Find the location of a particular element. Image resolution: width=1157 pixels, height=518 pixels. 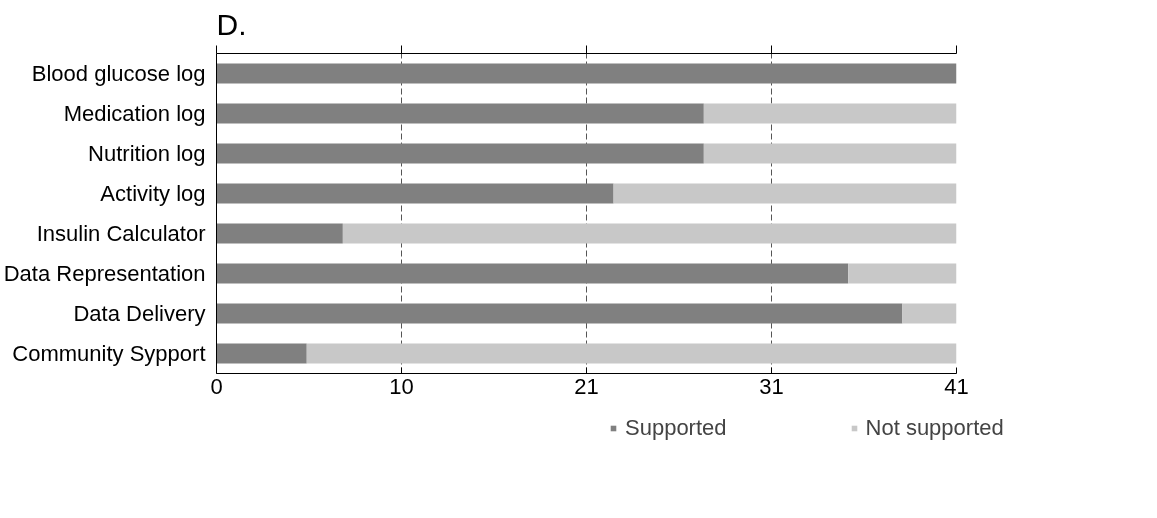

legend-label: Not supported is located at coordinates (934, 428).